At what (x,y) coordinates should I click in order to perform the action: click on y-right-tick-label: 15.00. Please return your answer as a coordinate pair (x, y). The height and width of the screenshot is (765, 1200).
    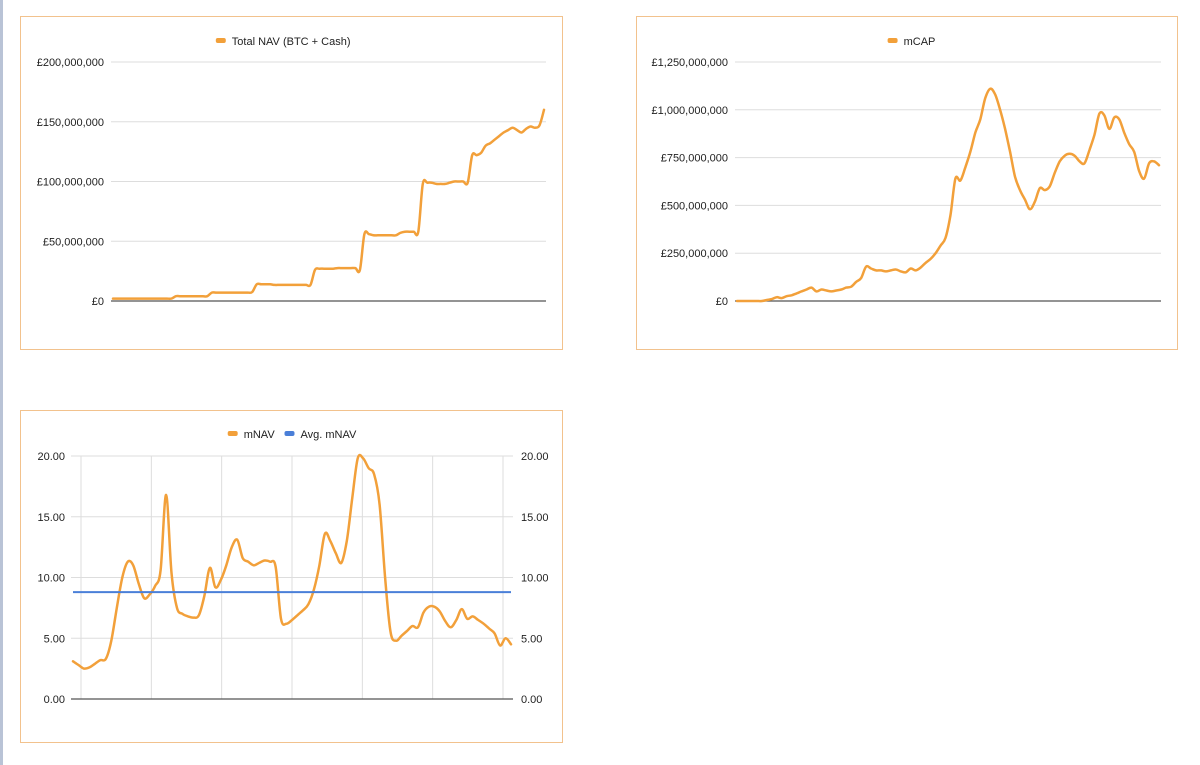
    Looking at the image, I should click on (535, 518).